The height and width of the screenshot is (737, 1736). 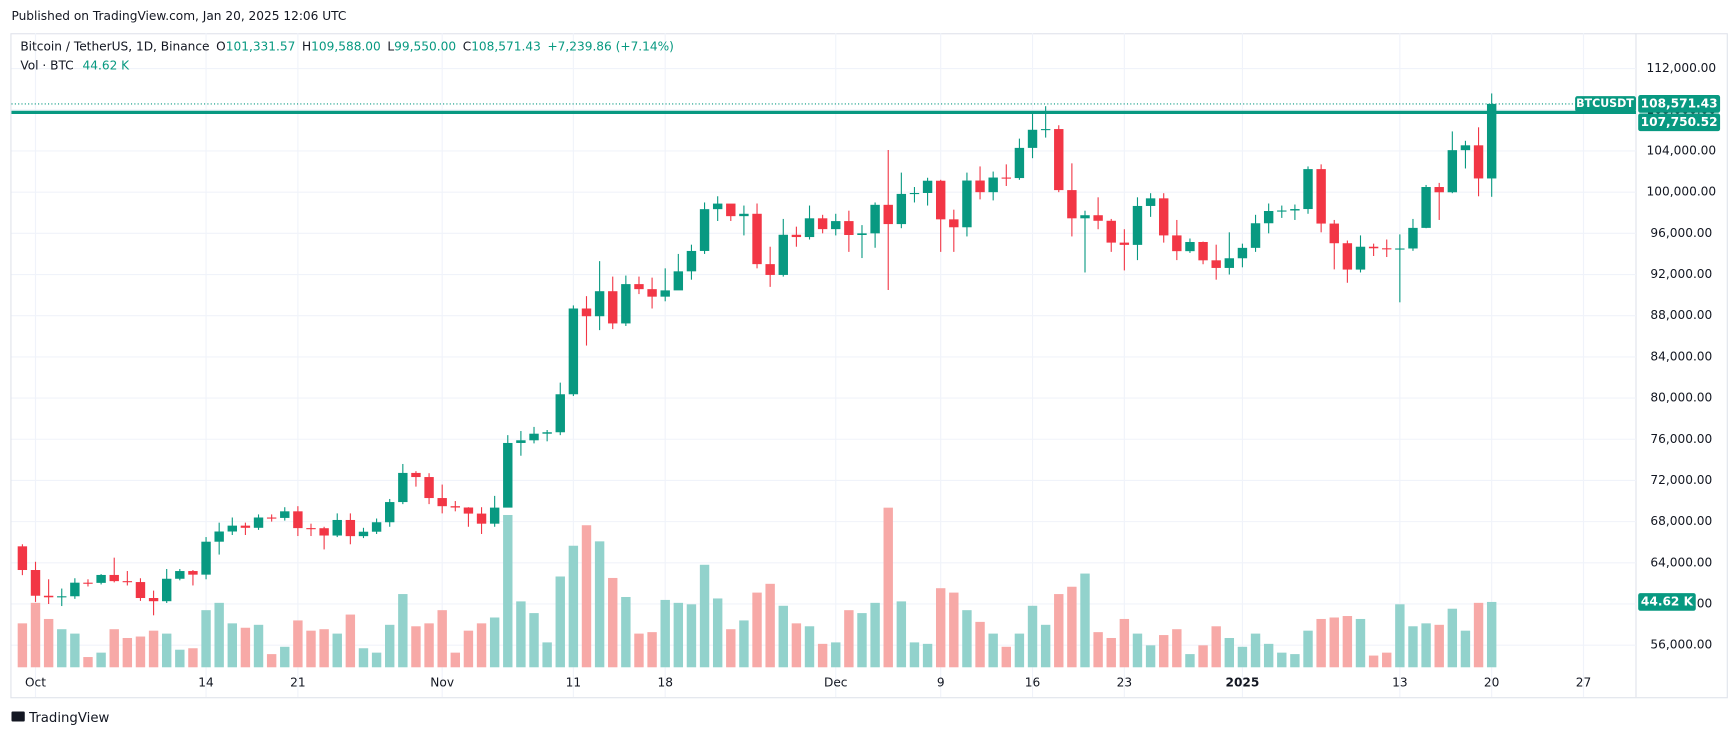 What do you see at coordinates (114, 46) in the screenshot?
I see `symbol: Bitcoin / TetherUS, 1D, Binance` at bounding box center [114, 46].